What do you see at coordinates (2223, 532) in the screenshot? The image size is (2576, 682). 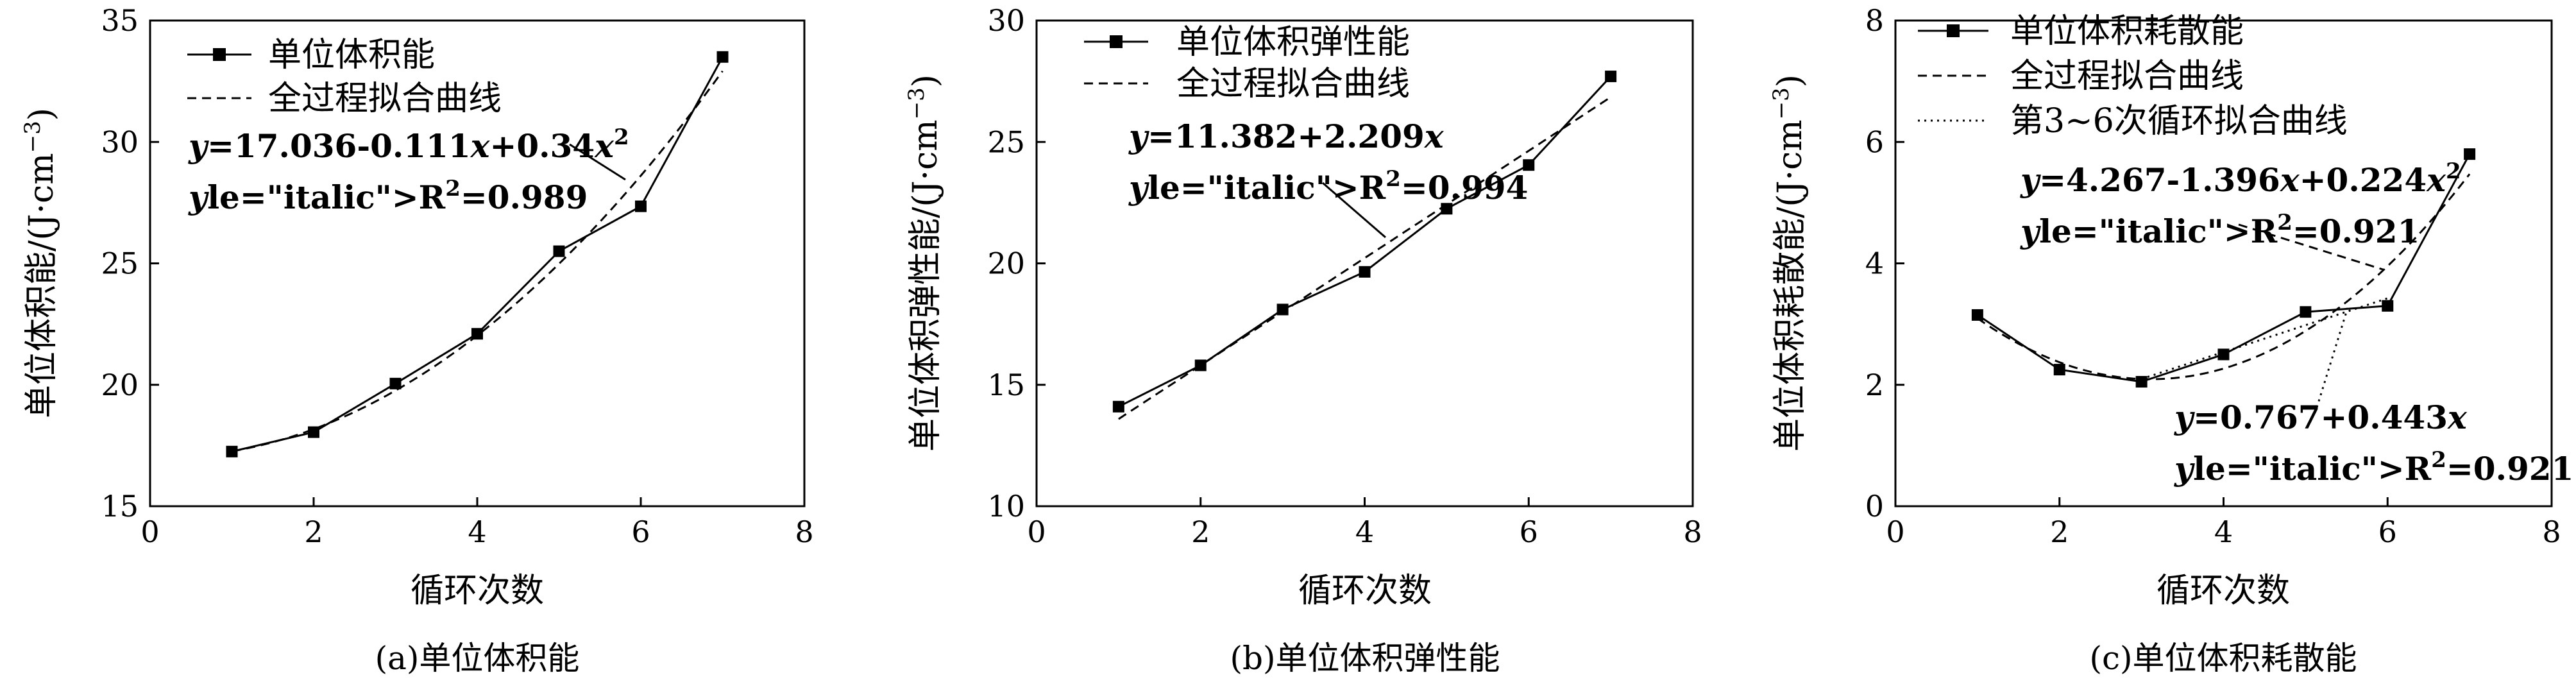 I see `panel-c-x-tick-label: 4` at bounding box center [2223, 532].